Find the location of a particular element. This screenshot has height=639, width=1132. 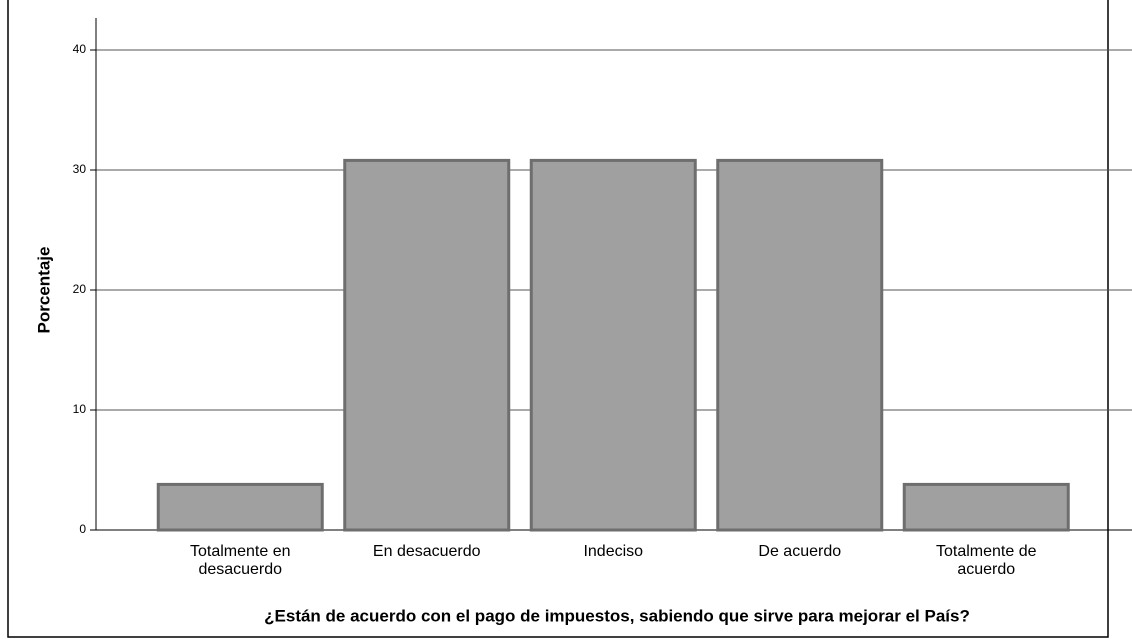

y-tick-label: 10 is located at coordinates (80, 409).